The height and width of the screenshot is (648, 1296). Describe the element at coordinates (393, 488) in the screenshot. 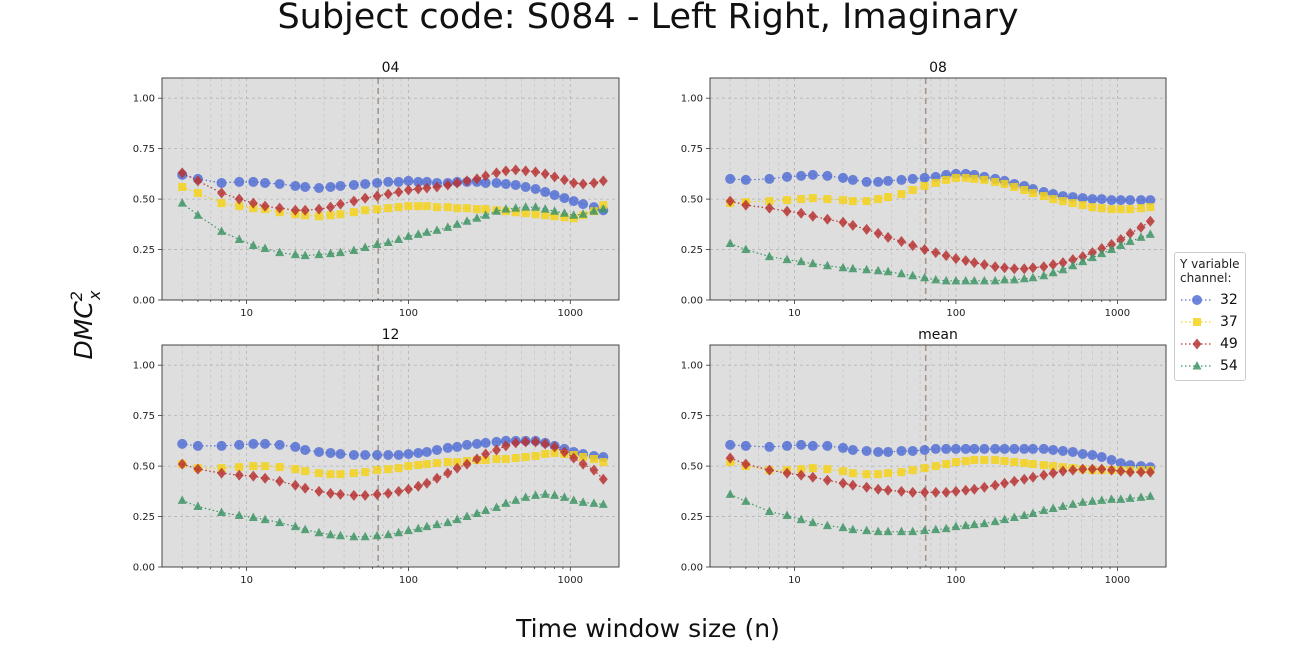

I see `series-group` at that location.